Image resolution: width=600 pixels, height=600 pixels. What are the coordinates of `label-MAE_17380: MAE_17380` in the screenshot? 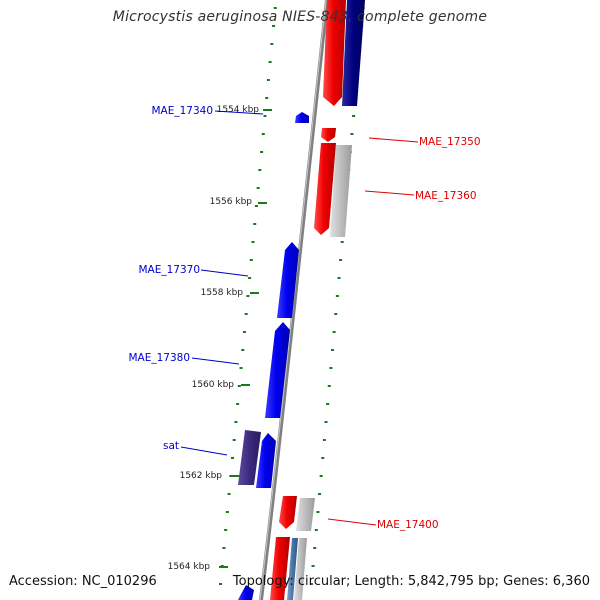 It's located at (159, 358).